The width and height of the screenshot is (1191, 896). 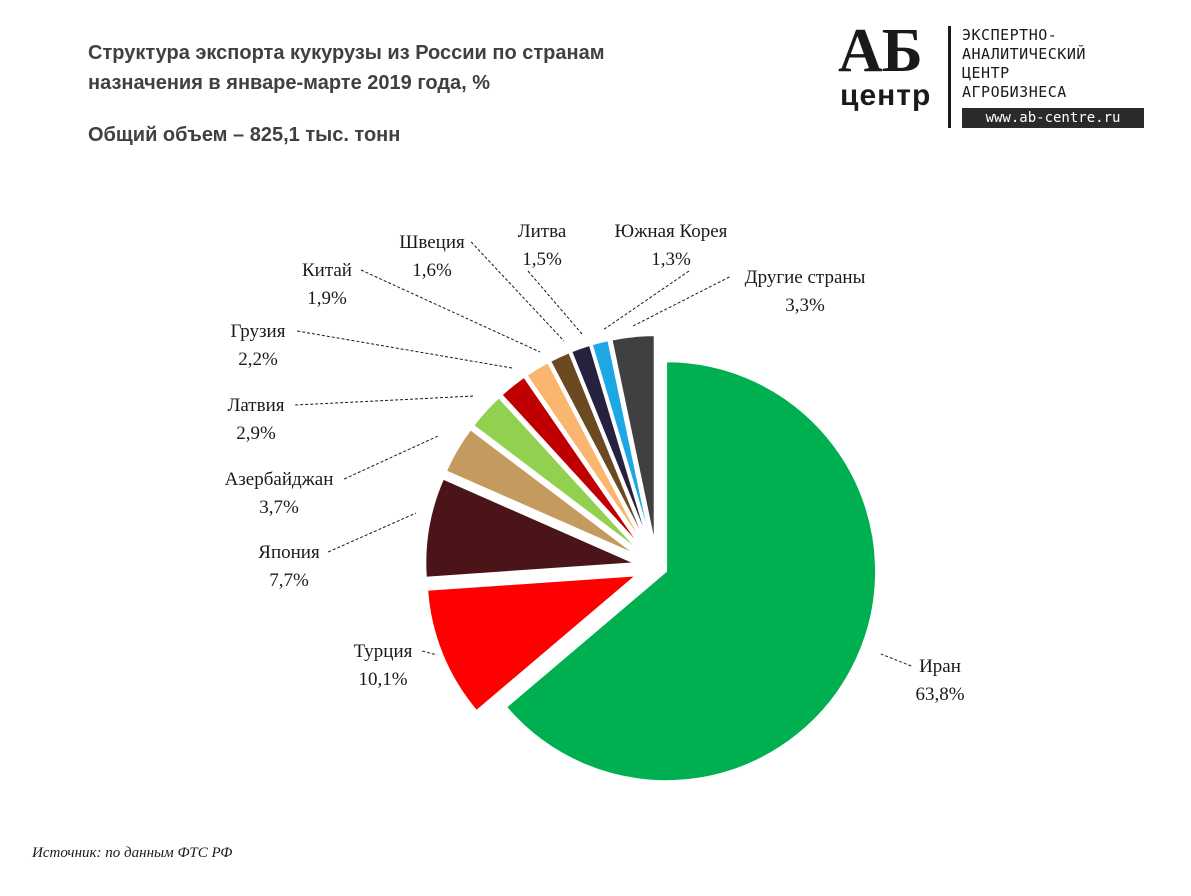 What do you see at coordinates (372, 532) in the screenshot?
I see `leader-line-япония` at bounding box center [372, 532].